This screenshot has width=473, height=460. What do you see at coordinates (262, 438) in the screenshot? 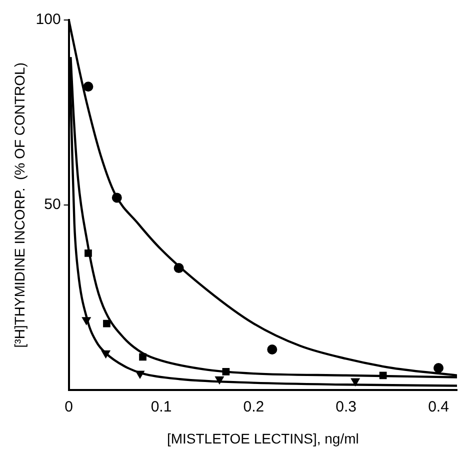
I see `x-axis-title: [MISTLETOE LECTINS], ng/ml` at bounding box center [262, 438].